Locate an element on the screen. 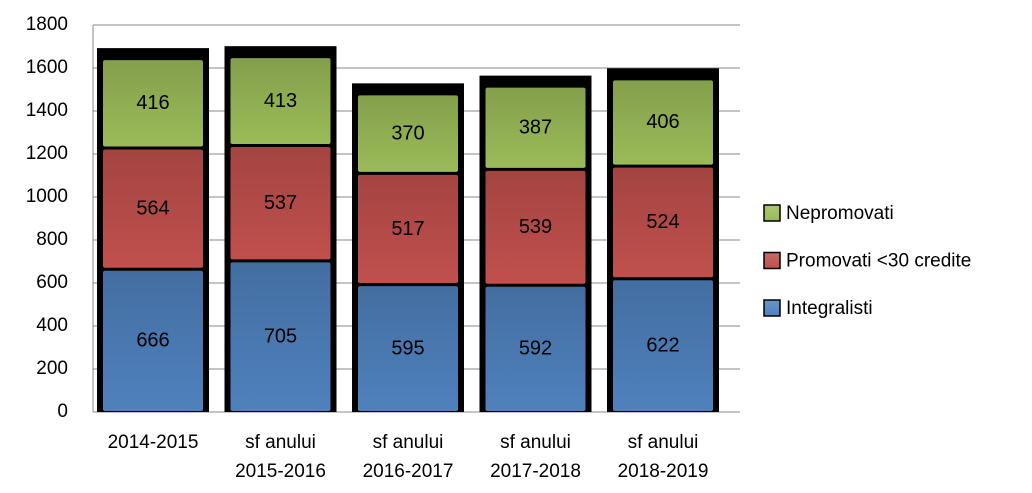 This screenshot has height=493, width=1032. y-tick-label: 1400 is located at coordinates (47, 110).